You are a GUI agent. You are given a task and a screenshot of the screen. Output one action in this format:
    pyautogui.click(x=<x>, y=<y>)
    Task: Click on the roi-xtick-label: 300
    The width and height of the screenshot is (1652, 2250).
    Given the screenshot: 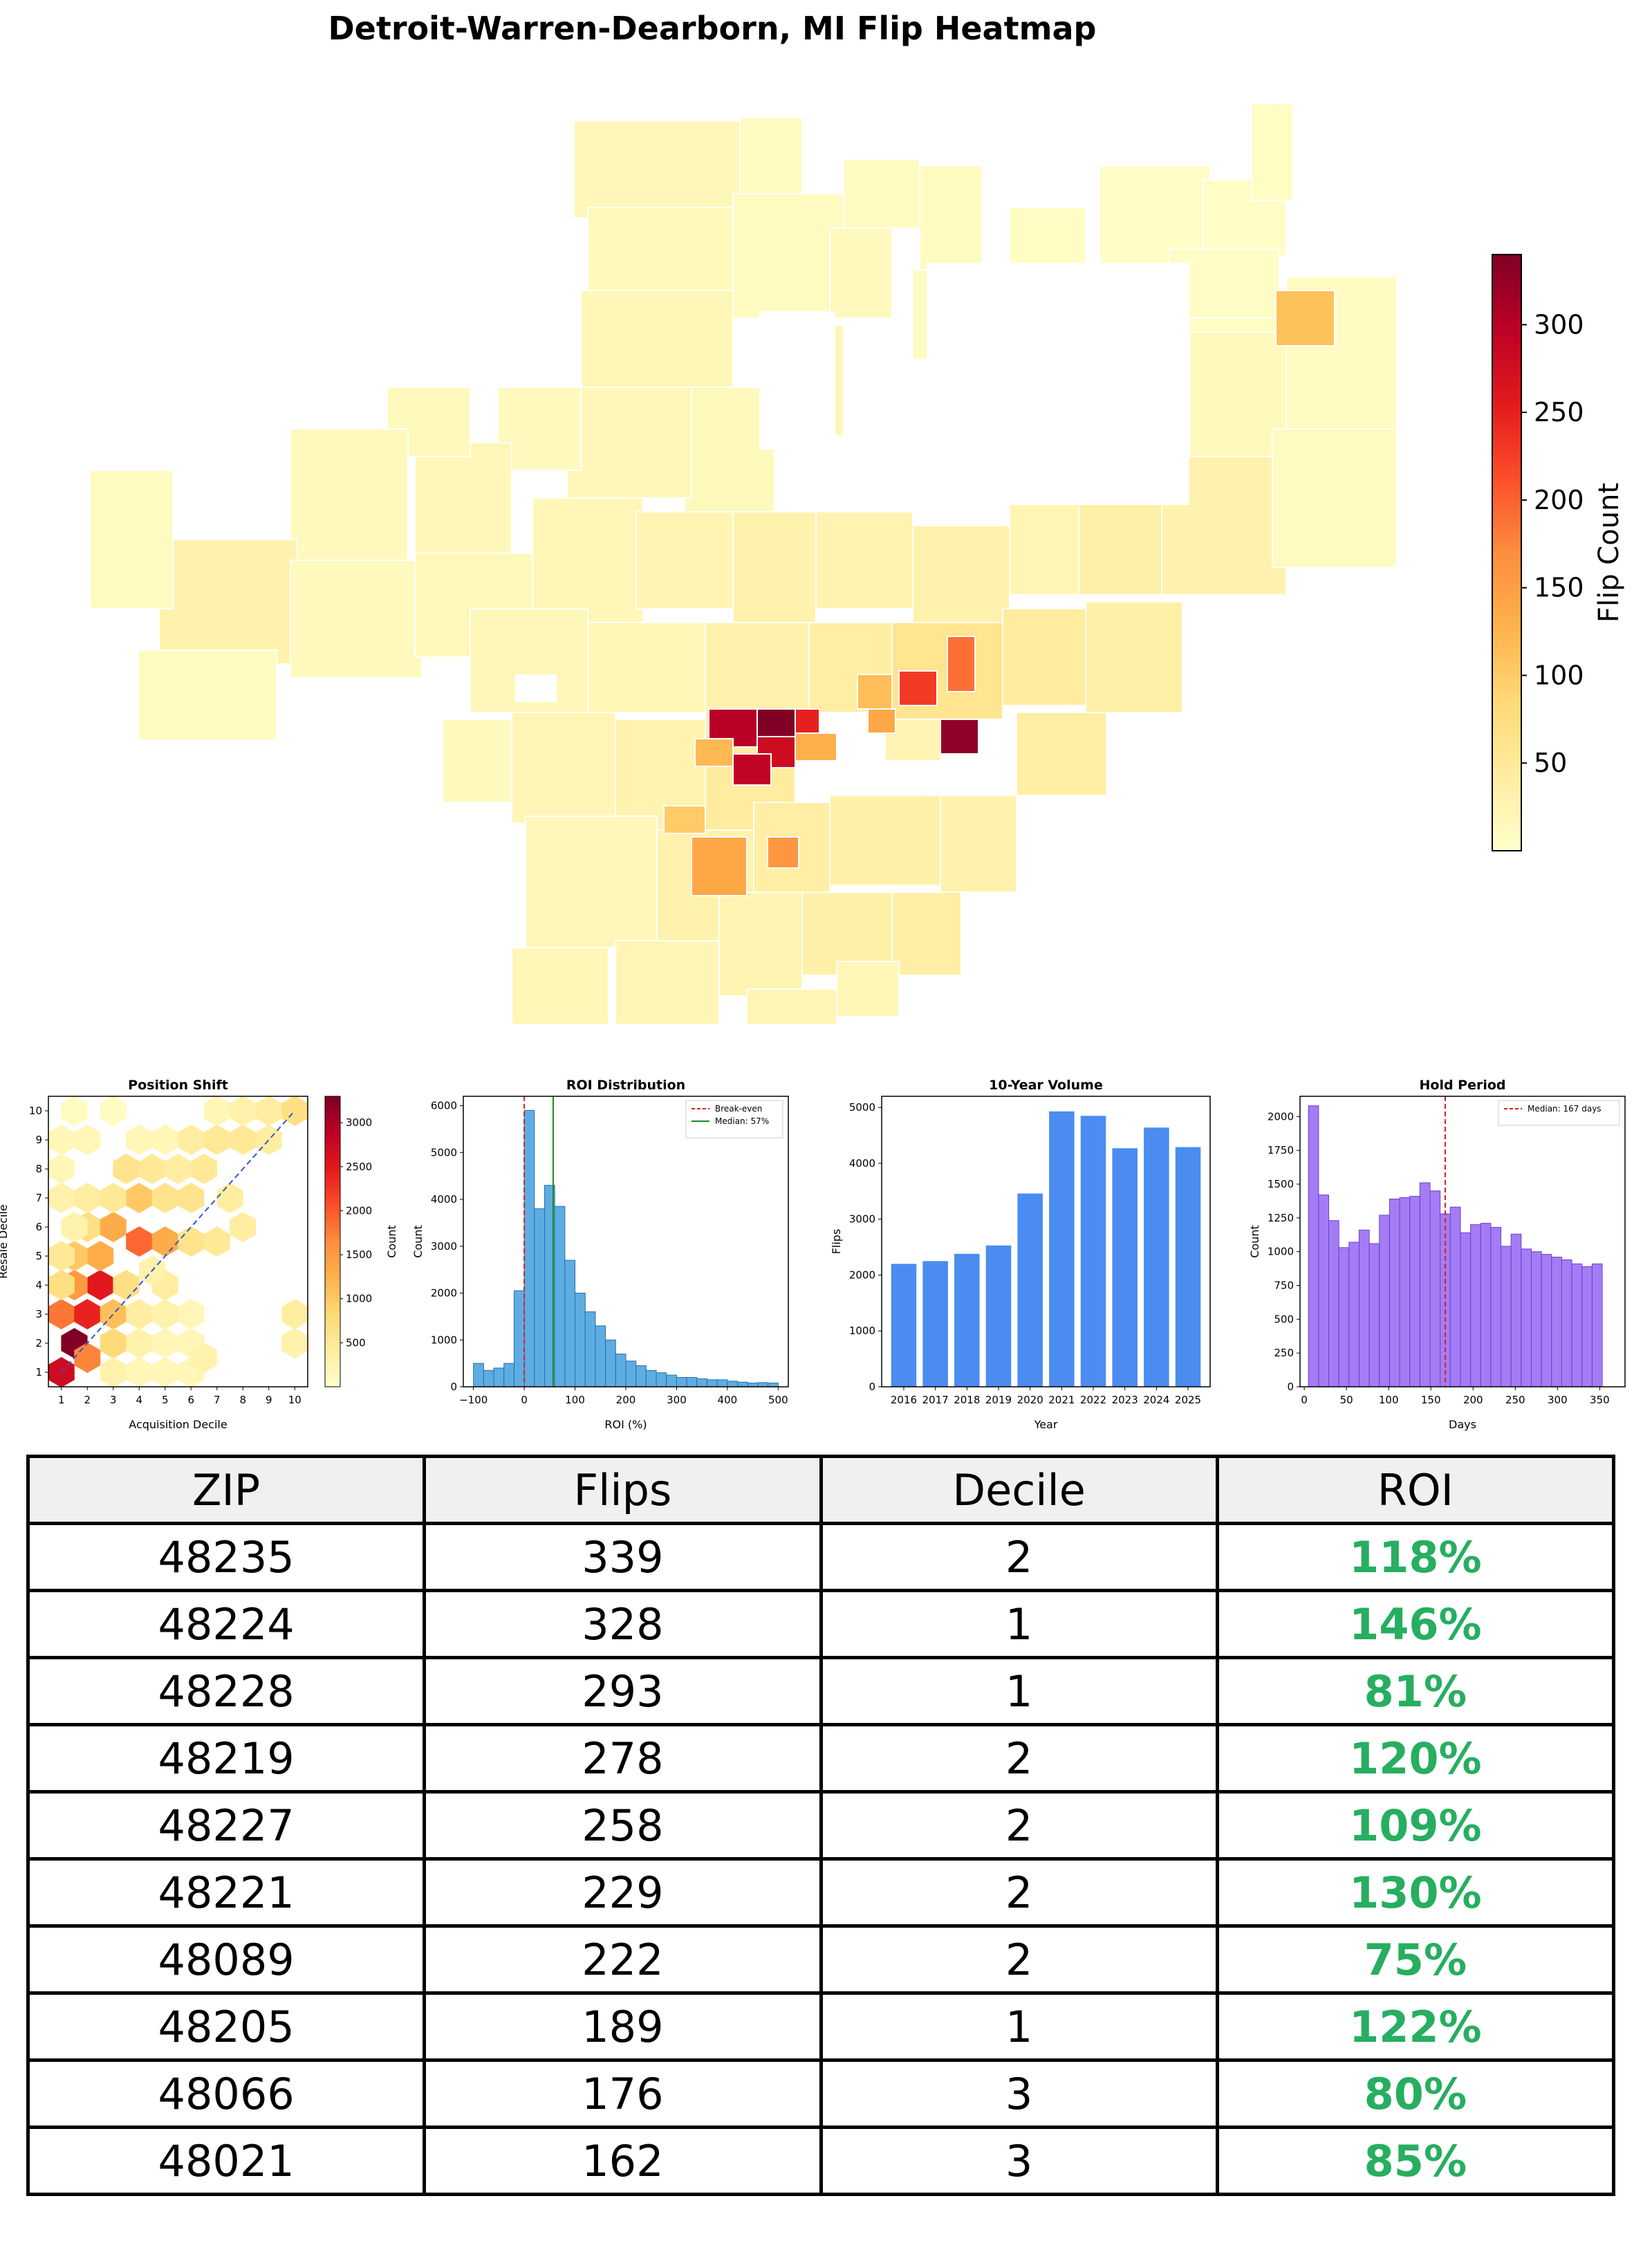 What is the action you would take?
    pyautogui.click(x=677, y=1400)
    